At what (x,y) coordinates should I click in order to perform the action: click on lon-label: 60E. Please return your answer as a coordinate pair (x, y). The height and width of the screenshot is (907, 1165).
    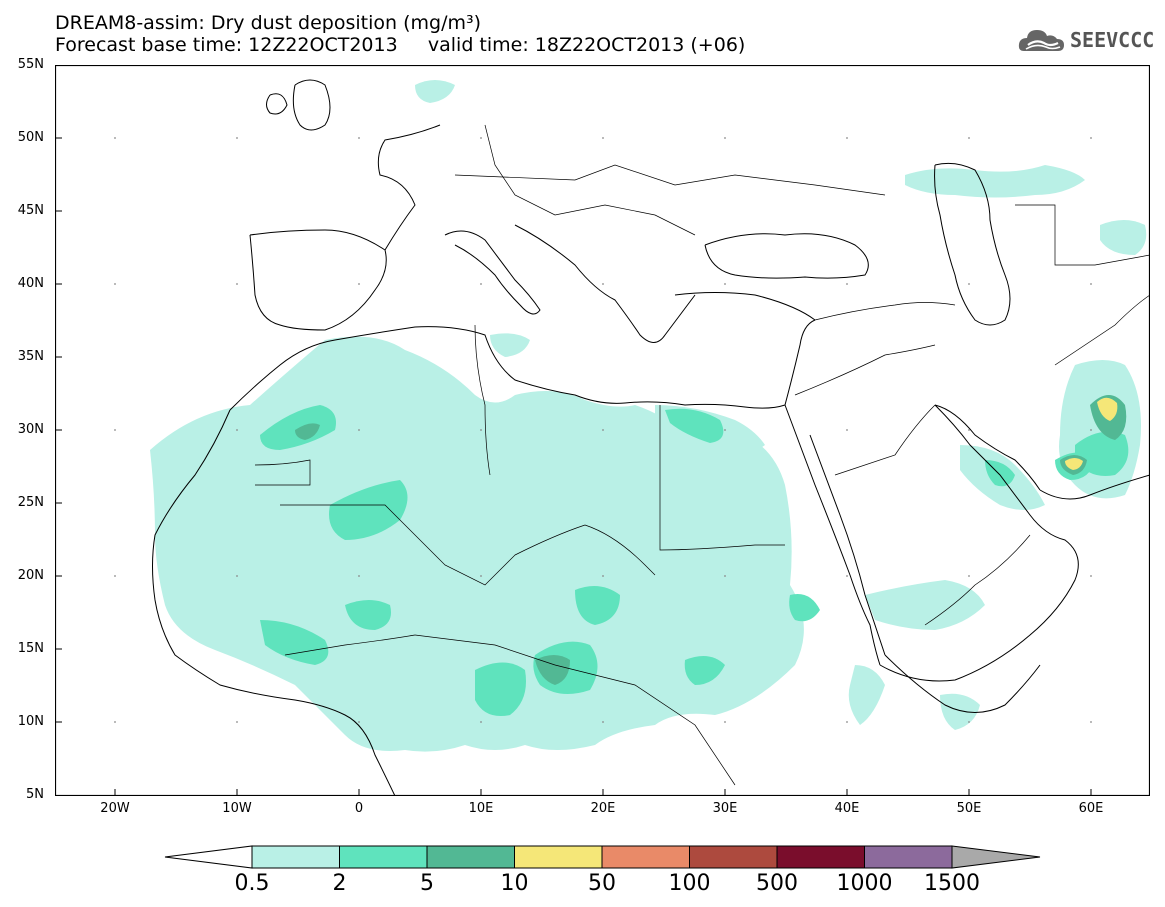
    Looking at the image, I should click on (1091, 808).